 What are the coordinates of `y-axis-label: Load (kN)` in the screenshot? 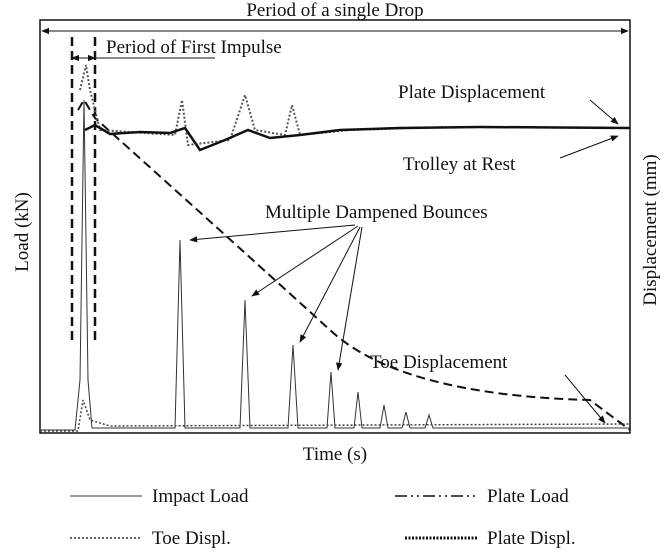 It's located at (22, 232).